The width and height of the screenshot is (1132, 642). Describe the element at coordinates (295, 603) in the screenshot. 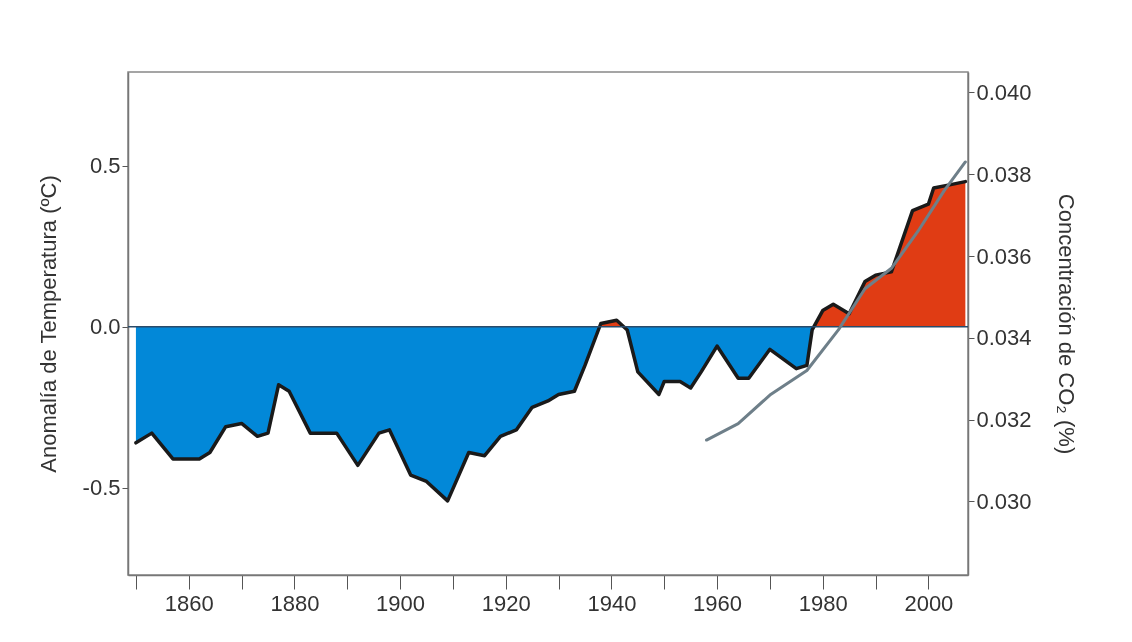

I see `x-tick-label: 1880` at that location.